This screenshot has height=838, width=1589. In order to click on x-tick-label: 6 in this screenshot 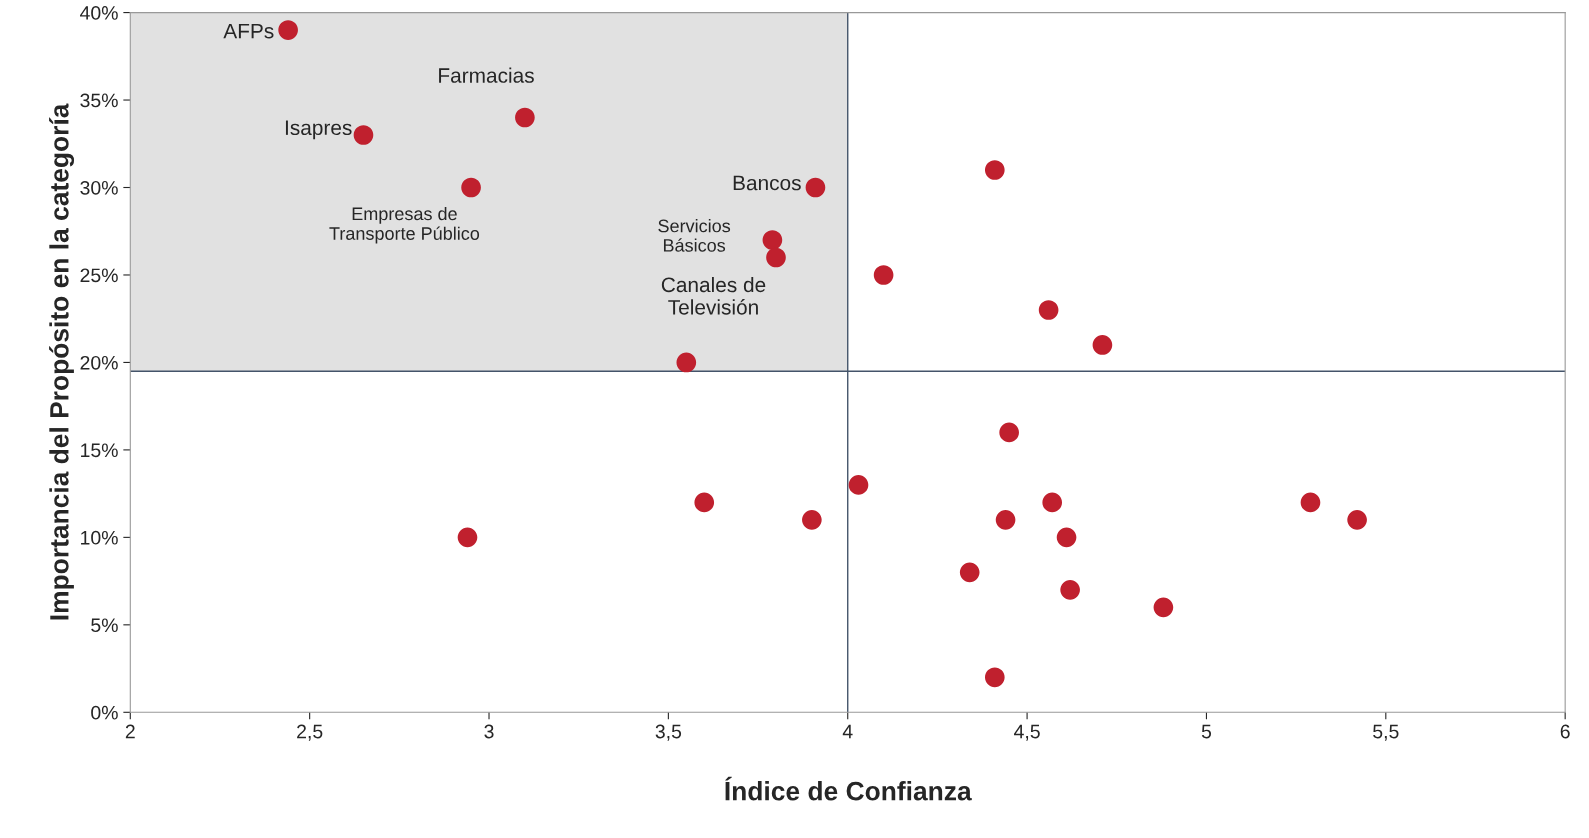, I will do `click(1565, 731)`.